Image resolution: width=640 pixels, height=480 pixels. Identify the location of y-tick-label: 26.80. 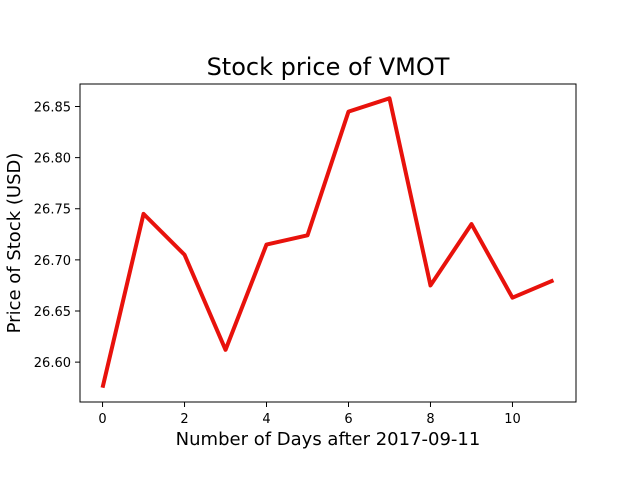
(52, 159).